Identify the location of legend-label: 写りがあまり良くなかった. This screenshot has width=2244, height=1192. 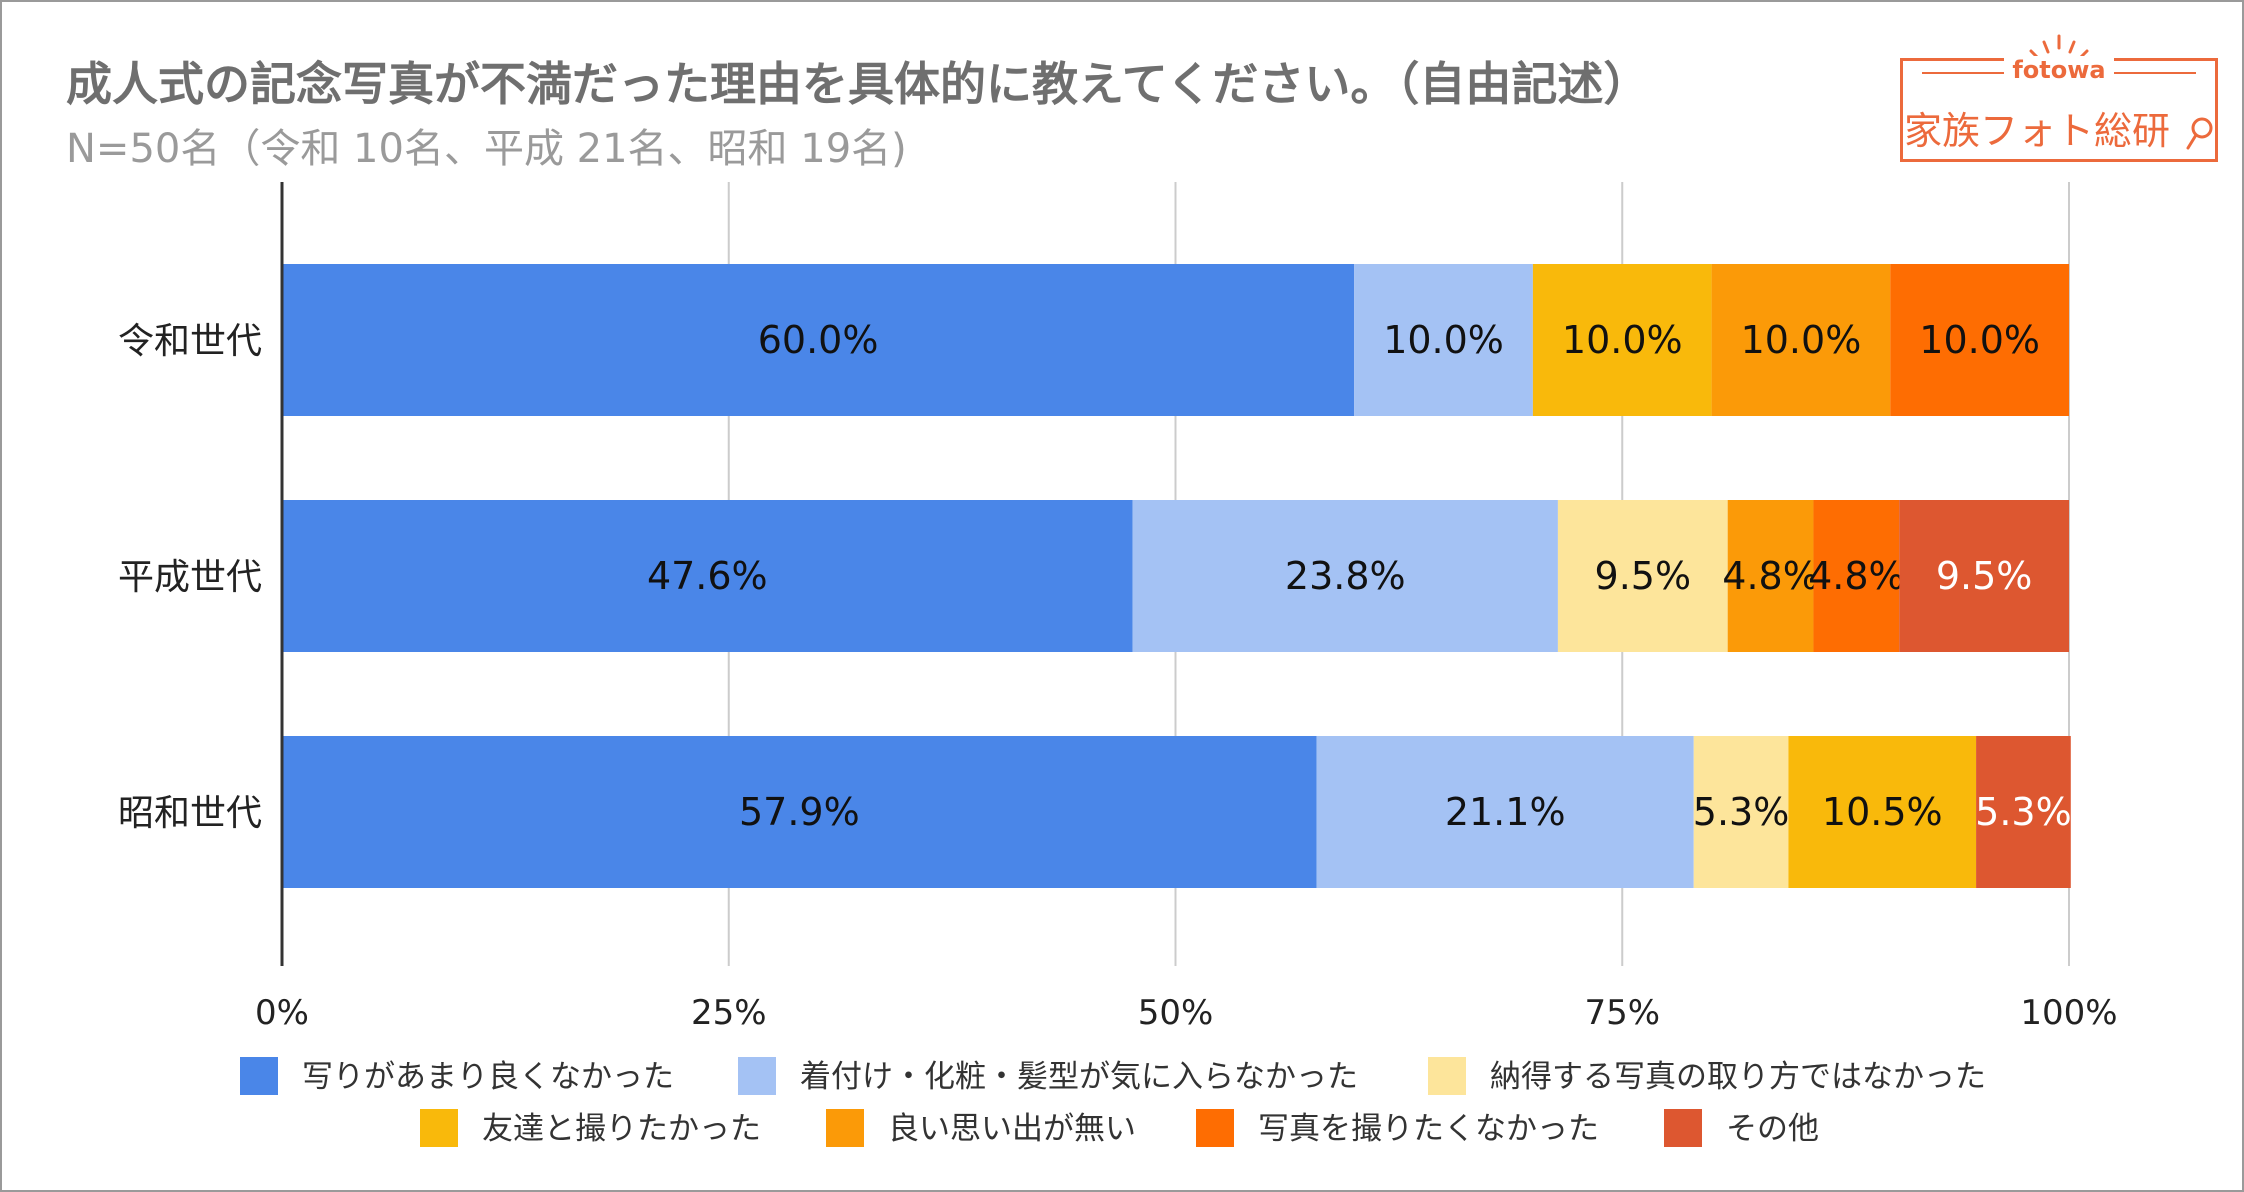
(488, 1077).